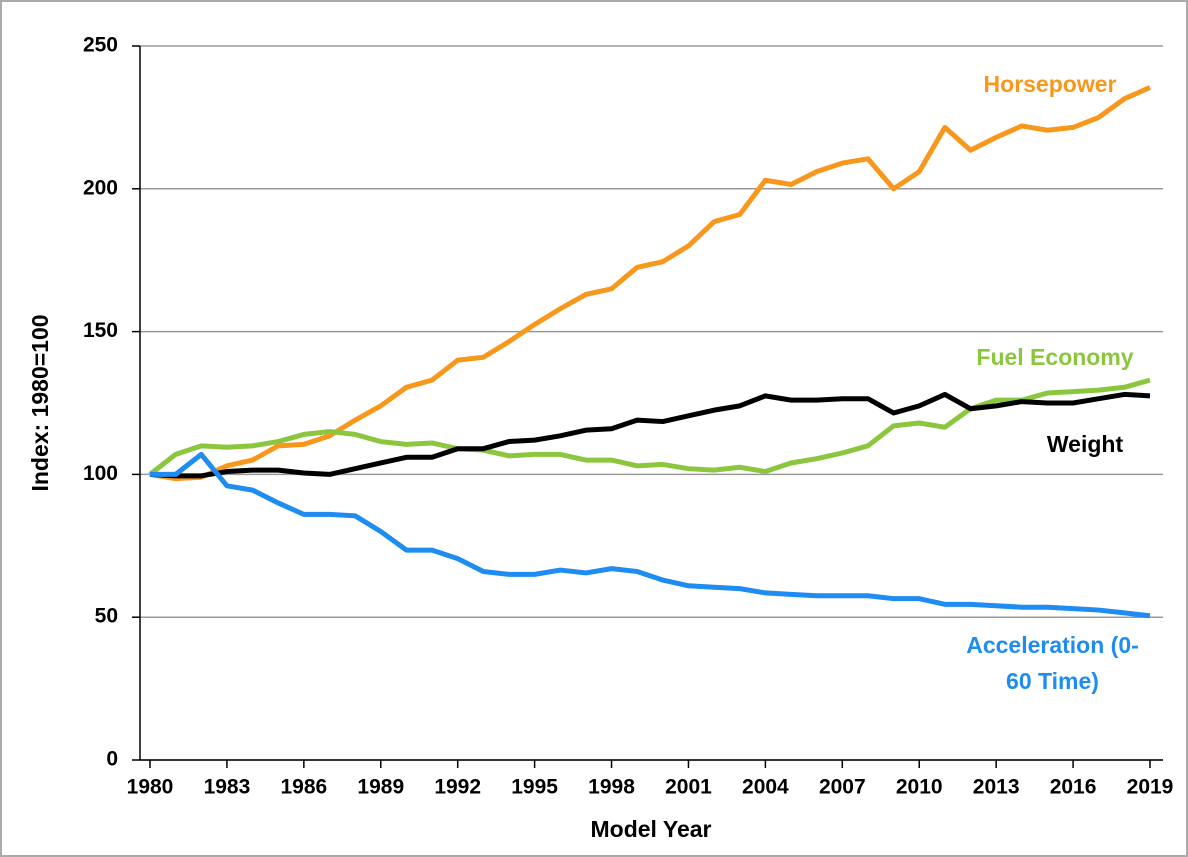 This screenshot has height=857, width=1188. Describe the element at coordinates (688, 787) in the screenshot. I see `x-tick-label: 2001` at that location.